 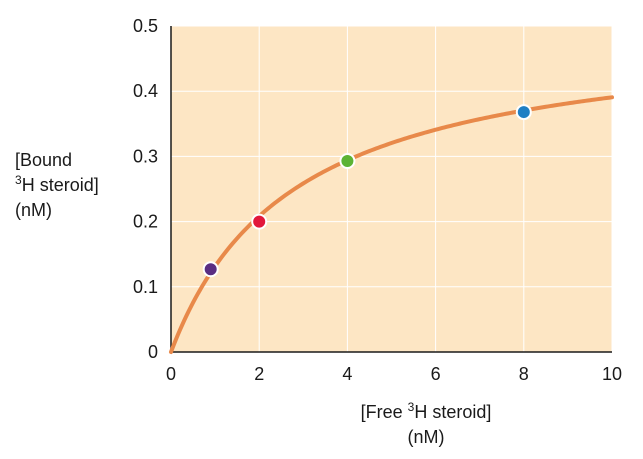 What do you see at coordinates (33, 210) in the screenshot?
I see `y-axis-title-units: (nM)` at bounding box center [33, 210].